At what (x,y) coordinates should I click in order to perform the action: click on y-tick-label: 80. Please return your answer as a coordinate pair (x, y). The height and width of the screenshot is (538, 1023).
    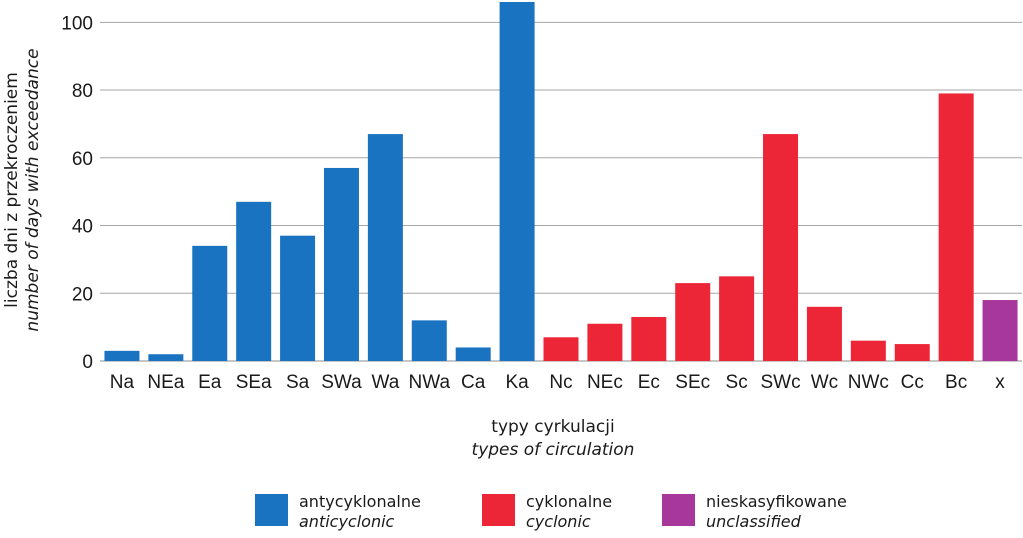
    Looking at the image, I should click on (82, 91).